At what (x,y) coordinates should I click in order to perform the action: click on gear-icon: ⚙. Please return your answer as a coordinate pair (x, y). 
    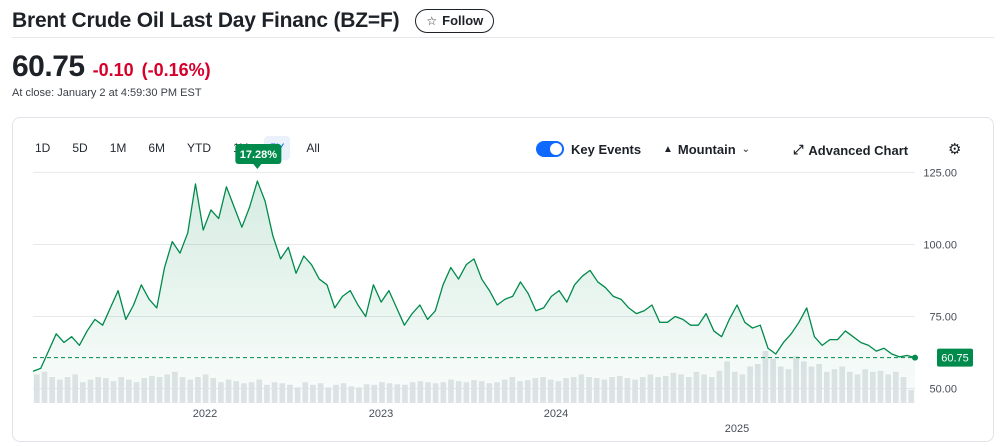
    Looking at the image, I should click on (955, 149).